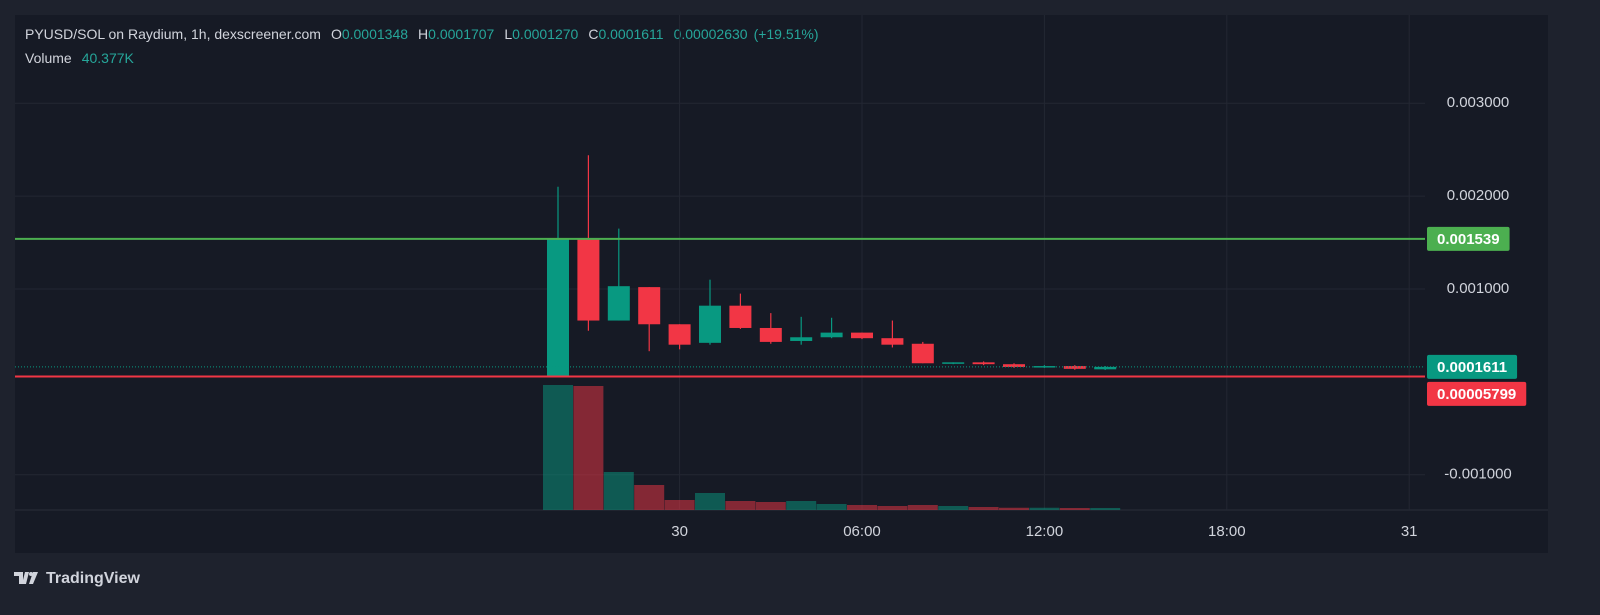 Image resolution: width=1600 pixels, height=615 pixels. Describe the element at coordinates (93, 578) in the screenshot. I see `brand: TradingView` at that location.